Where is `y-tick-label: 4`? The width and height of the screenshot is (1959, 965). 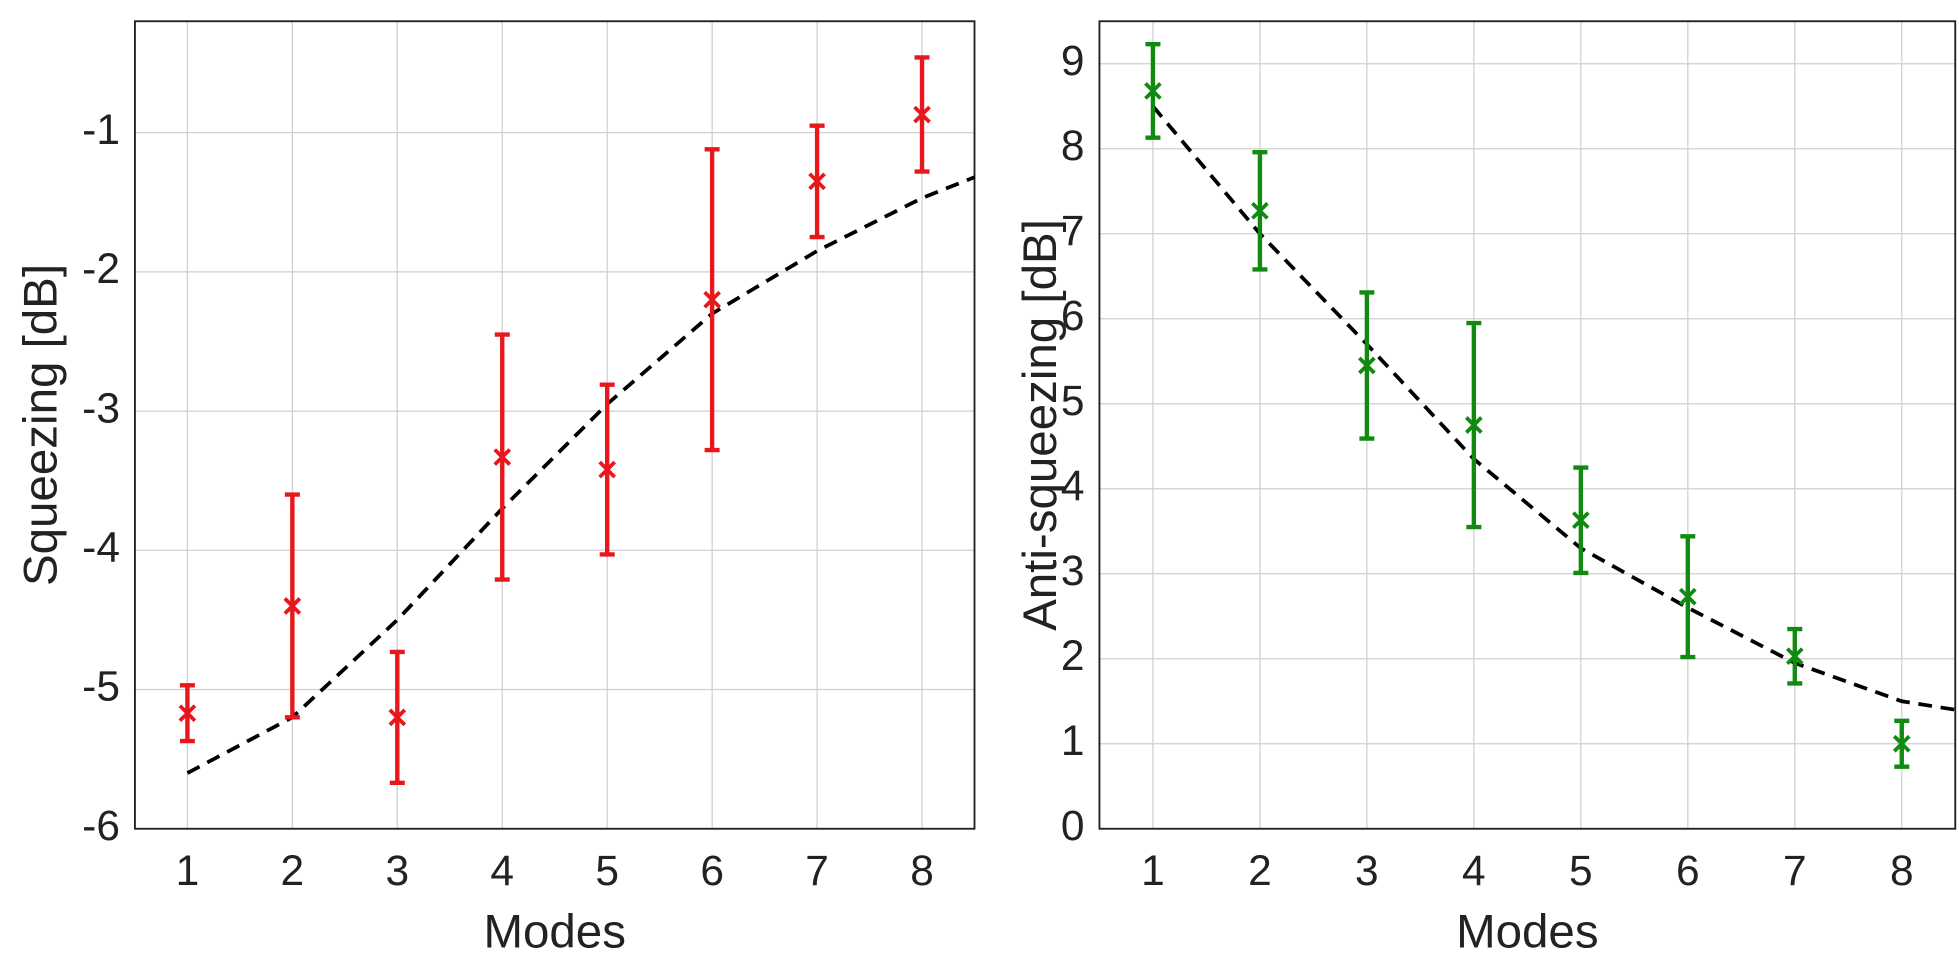 y-tick-label: 4 is located at coordinates (1073, 486).